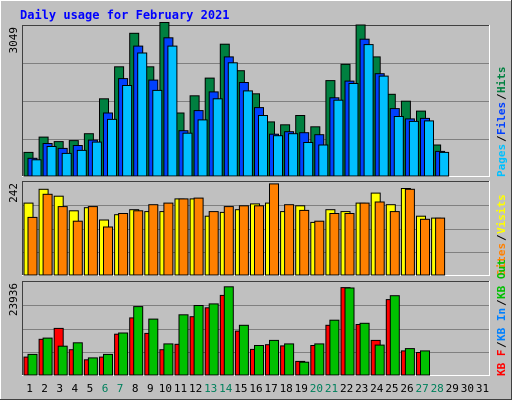 Image resolution: width=512 pixels, height=400 pixels. What do you see at coordinates (270, 388) in the screenshot?
I see `x-tick-label-17: 17` at bounding box center [270, 388].